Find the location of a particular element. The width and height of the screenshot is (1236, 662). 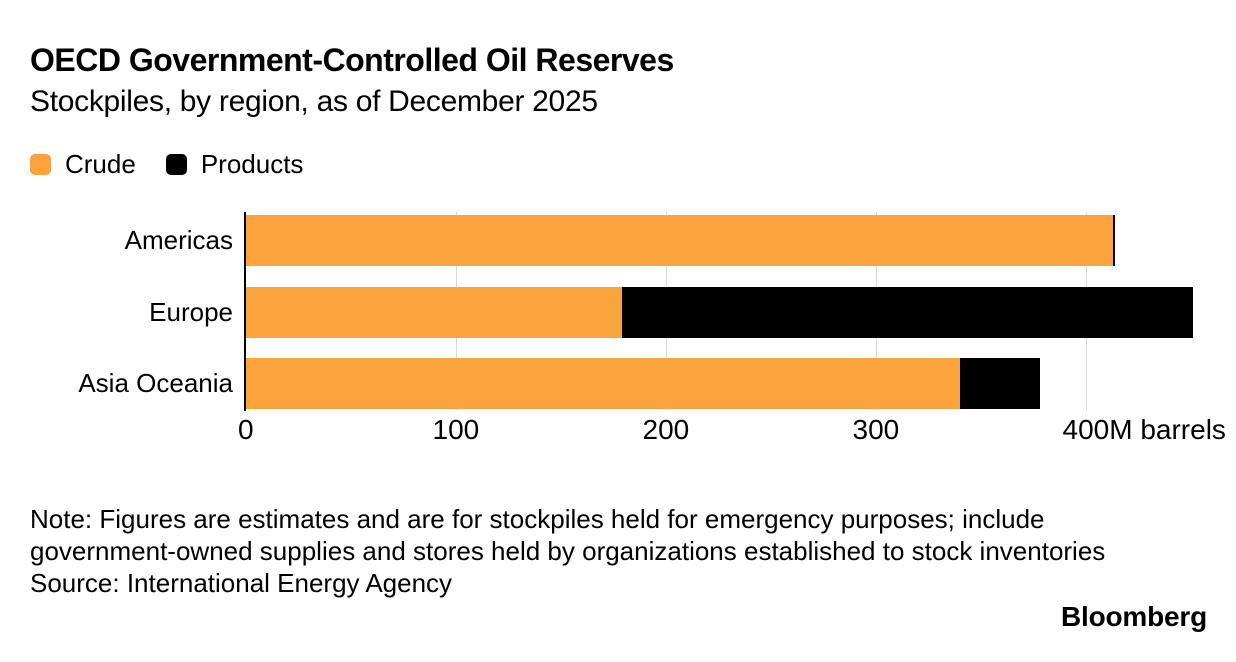

x-tick-label: 300 is located at coordinates (876, 430).